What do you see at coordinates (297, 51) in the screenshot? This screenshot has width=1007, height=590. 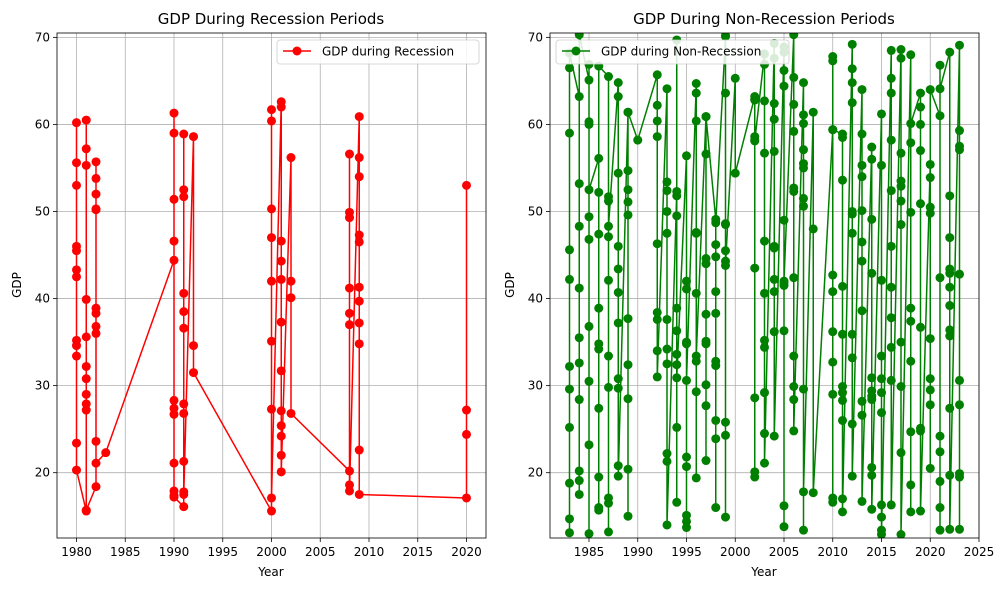 I see `legend-marker-swatch` at bounding box center [297, 51].